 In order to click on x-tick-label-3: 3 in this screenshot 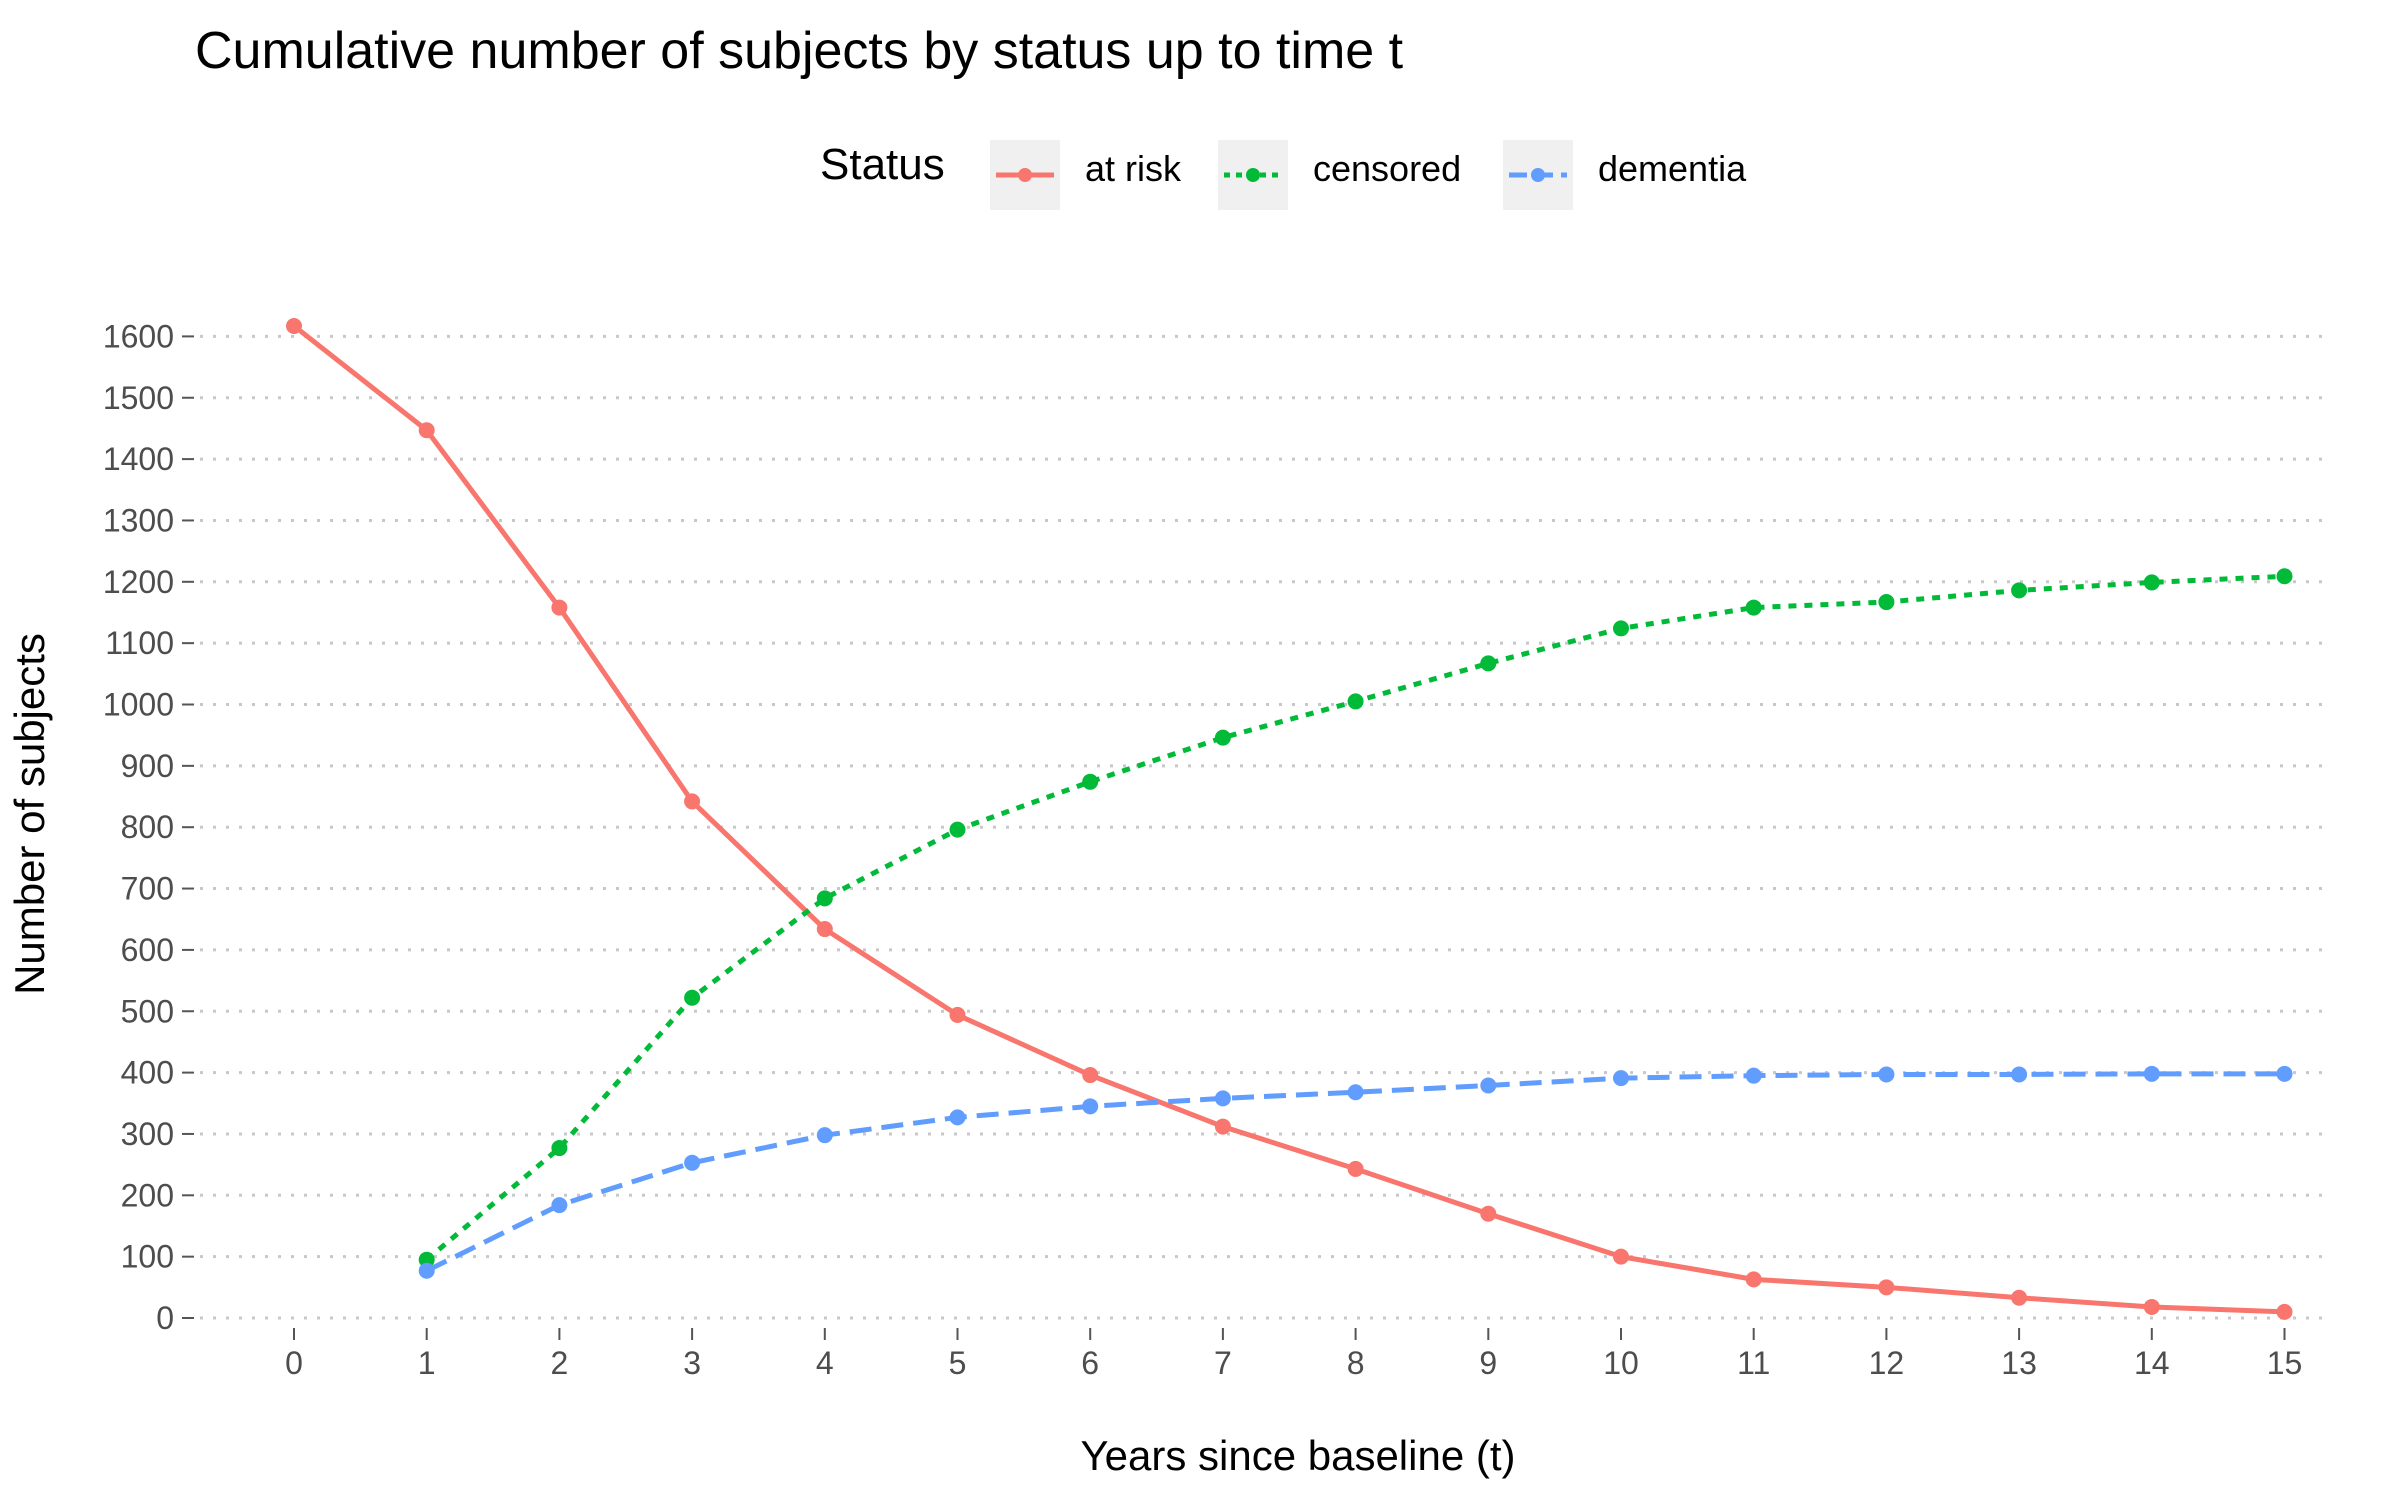, I will do `click(692, 1363)`.